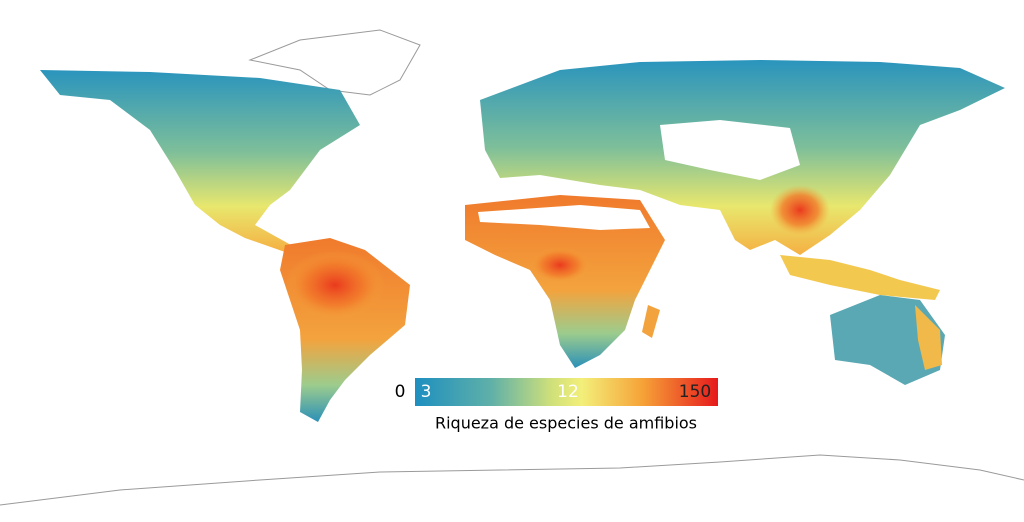  Describe the element at coordinates (651, 321) in the screenshot. I see `madagascar` at that location.